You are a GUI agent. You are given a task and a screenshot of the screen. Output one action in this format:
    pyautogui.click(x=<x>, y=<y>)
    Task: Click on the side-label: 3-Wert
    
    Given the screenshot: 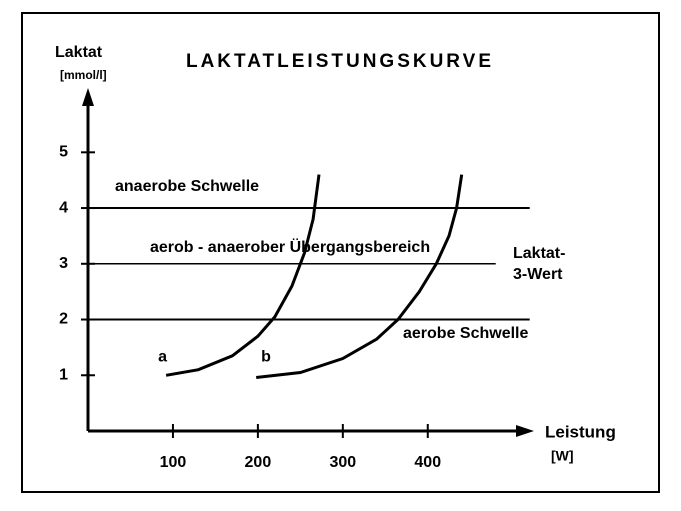 What is the action you would take?
    pyautogui.click(x=538, y=274)
    